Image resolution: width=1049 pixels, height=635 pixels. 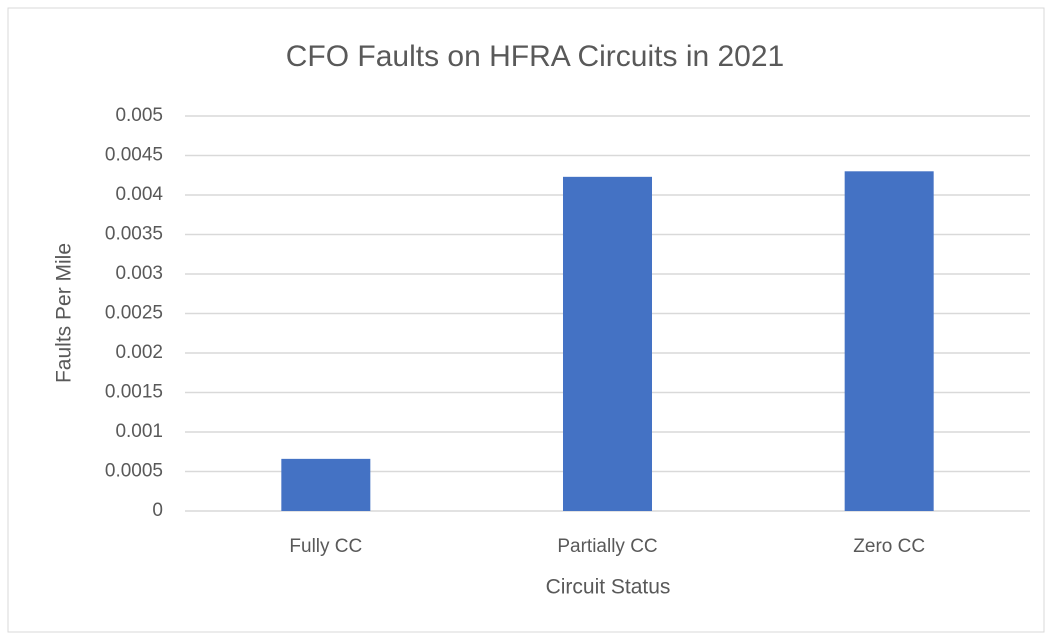 I want to click on x-tick-label: Partially CC, so click(x=607, y=546).